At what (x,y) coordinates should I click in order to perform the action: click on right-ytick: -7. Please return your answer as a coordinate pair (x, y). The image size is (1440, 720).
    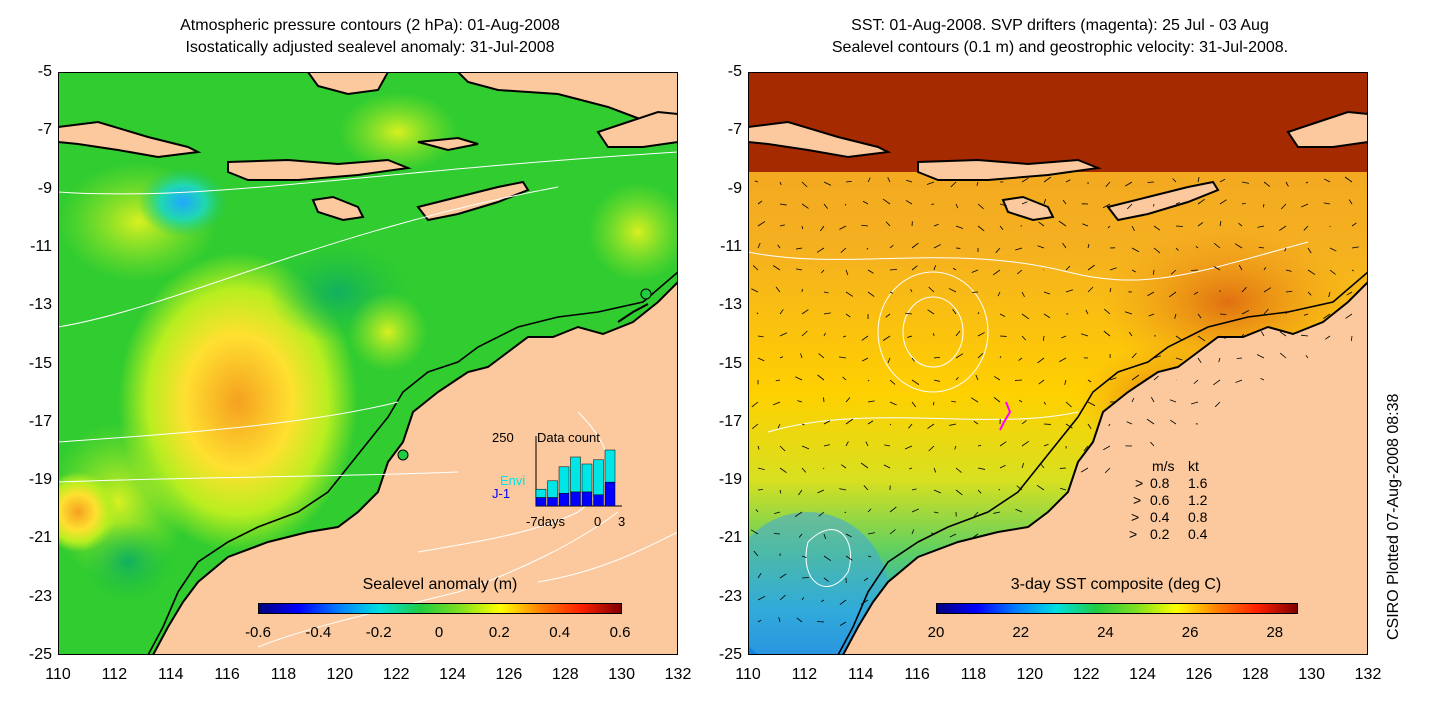
    Looking at the image, I should click on (734, 130).